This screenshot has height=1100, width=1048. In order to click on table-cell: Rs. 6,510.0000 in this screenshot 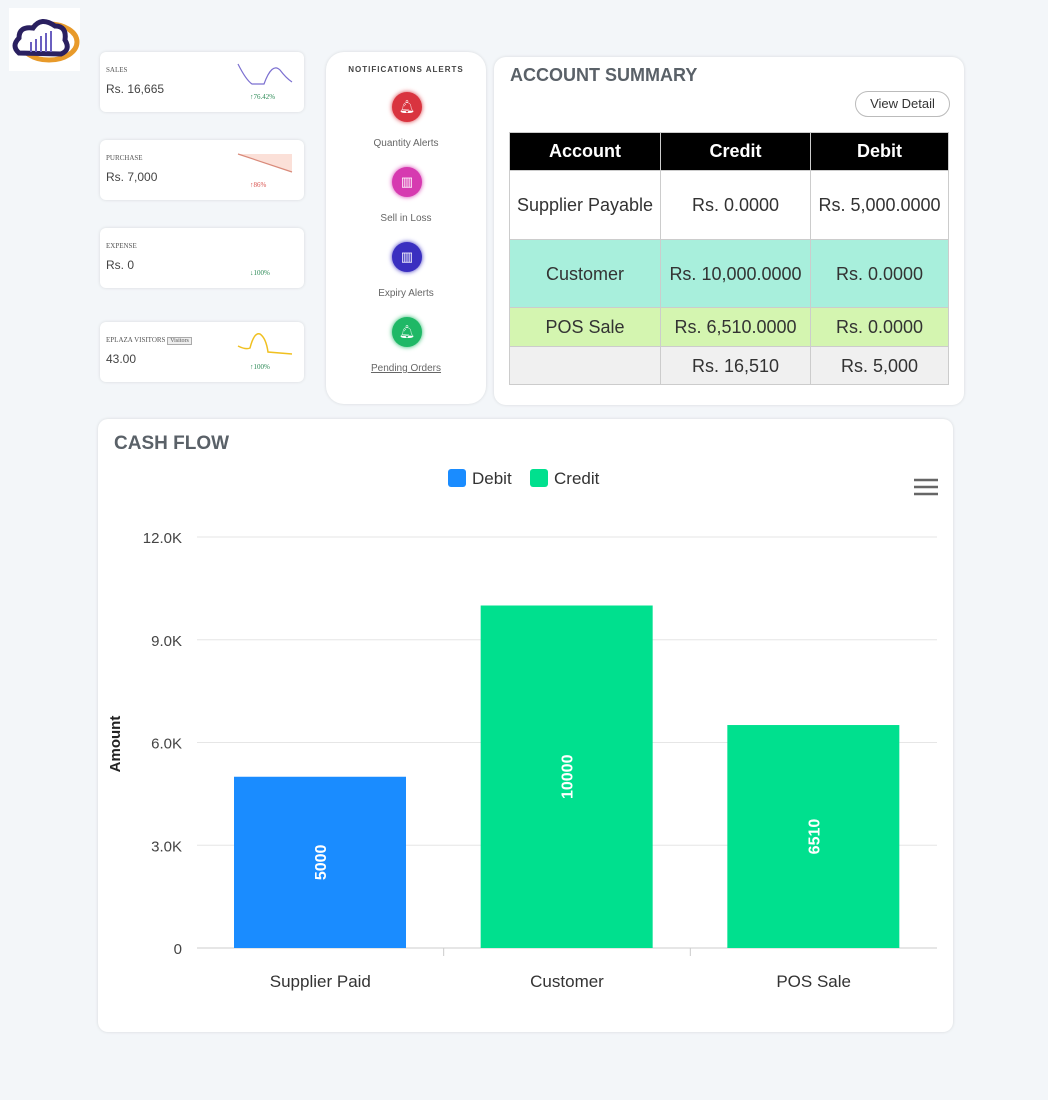, I will do `click(735, 327)`.